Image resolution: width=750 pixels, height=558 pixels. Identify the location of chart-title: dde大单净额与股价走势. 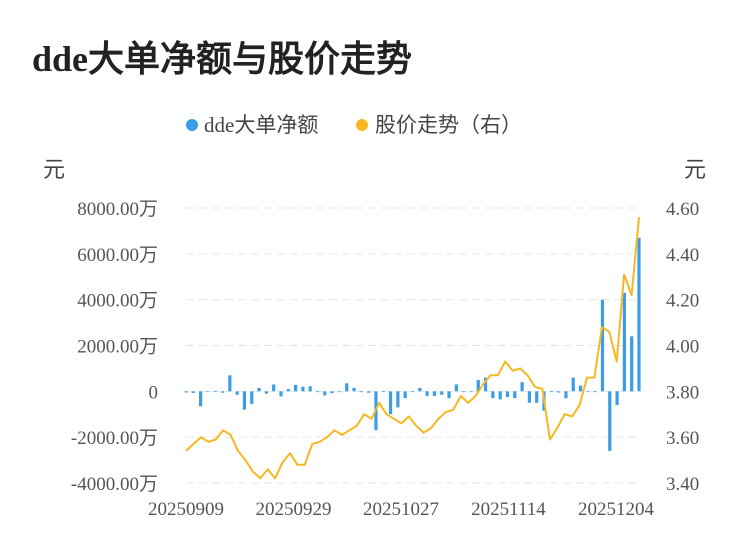
(222, 59).